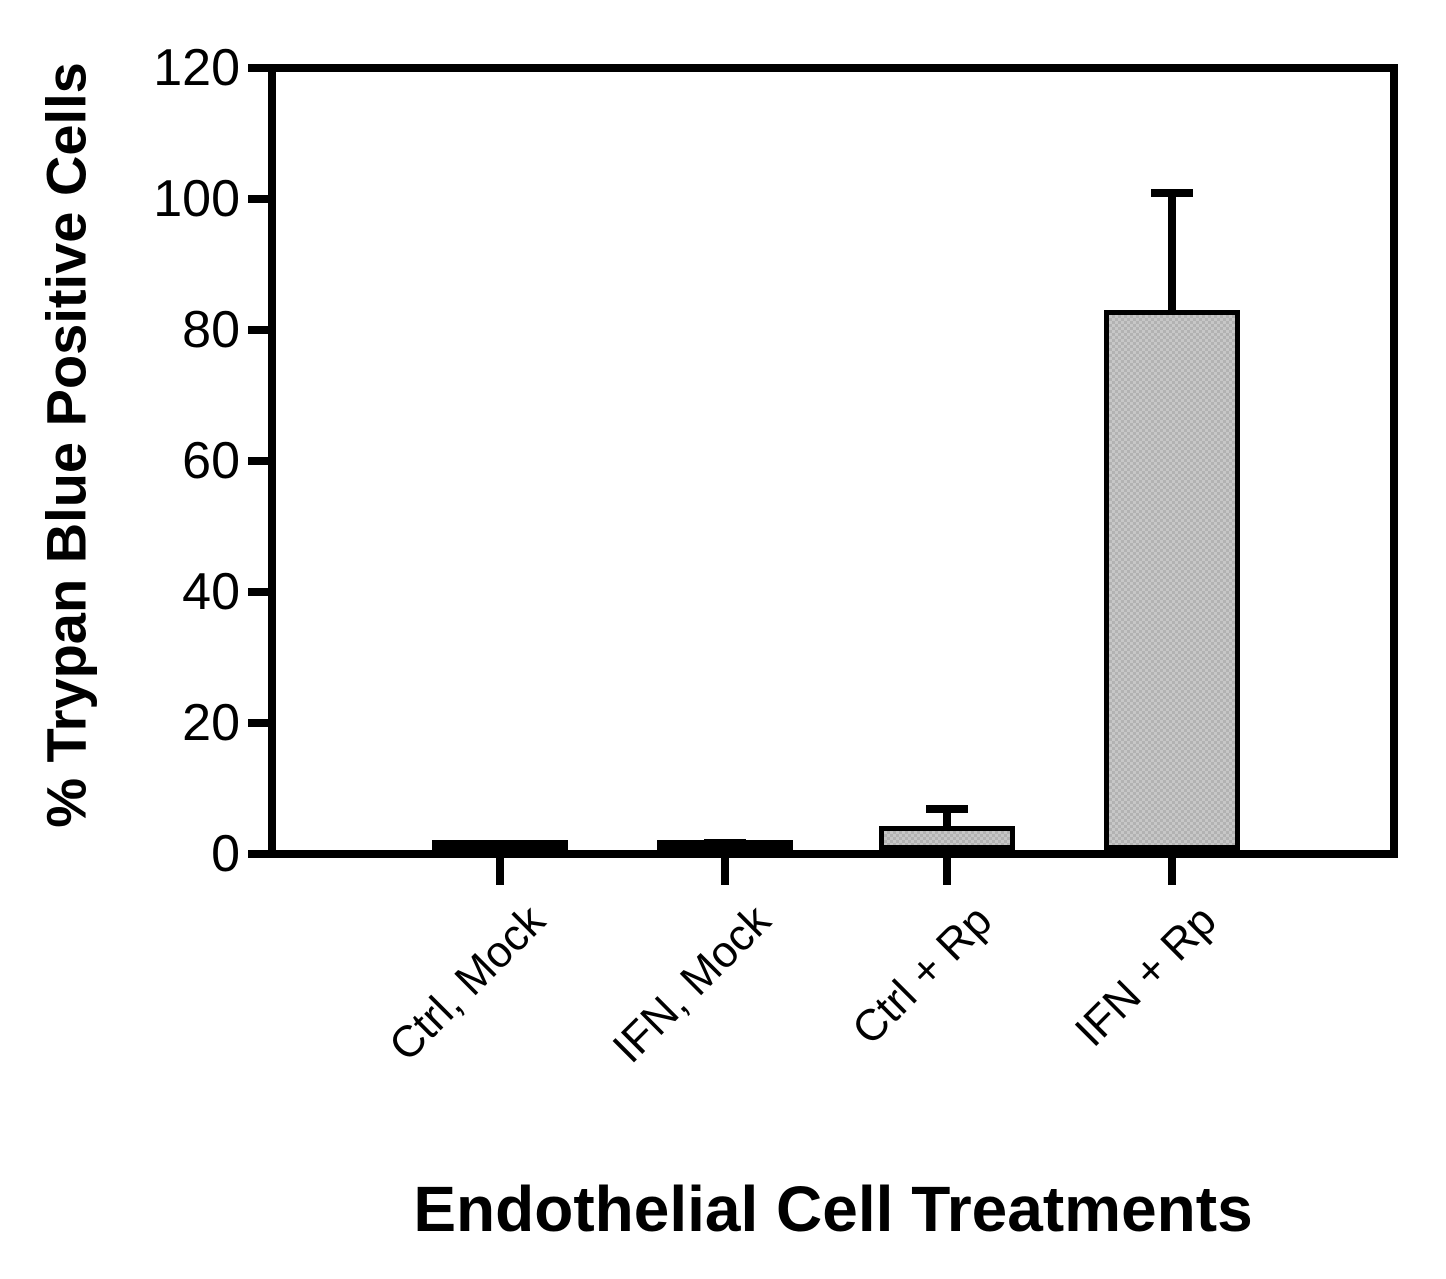  Describe the element at coordinates (1146, 975) in the screenshot. I see `x-tick-label: IFN + Rp` at that location.